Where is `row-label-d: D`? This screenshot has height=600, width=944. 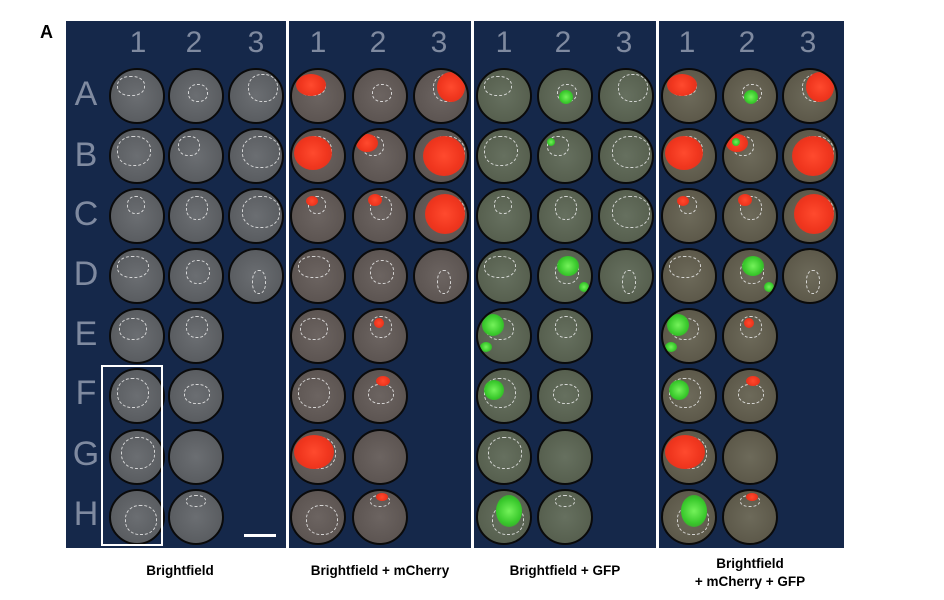 row-label-d: D is located at coordinates (86, 274).